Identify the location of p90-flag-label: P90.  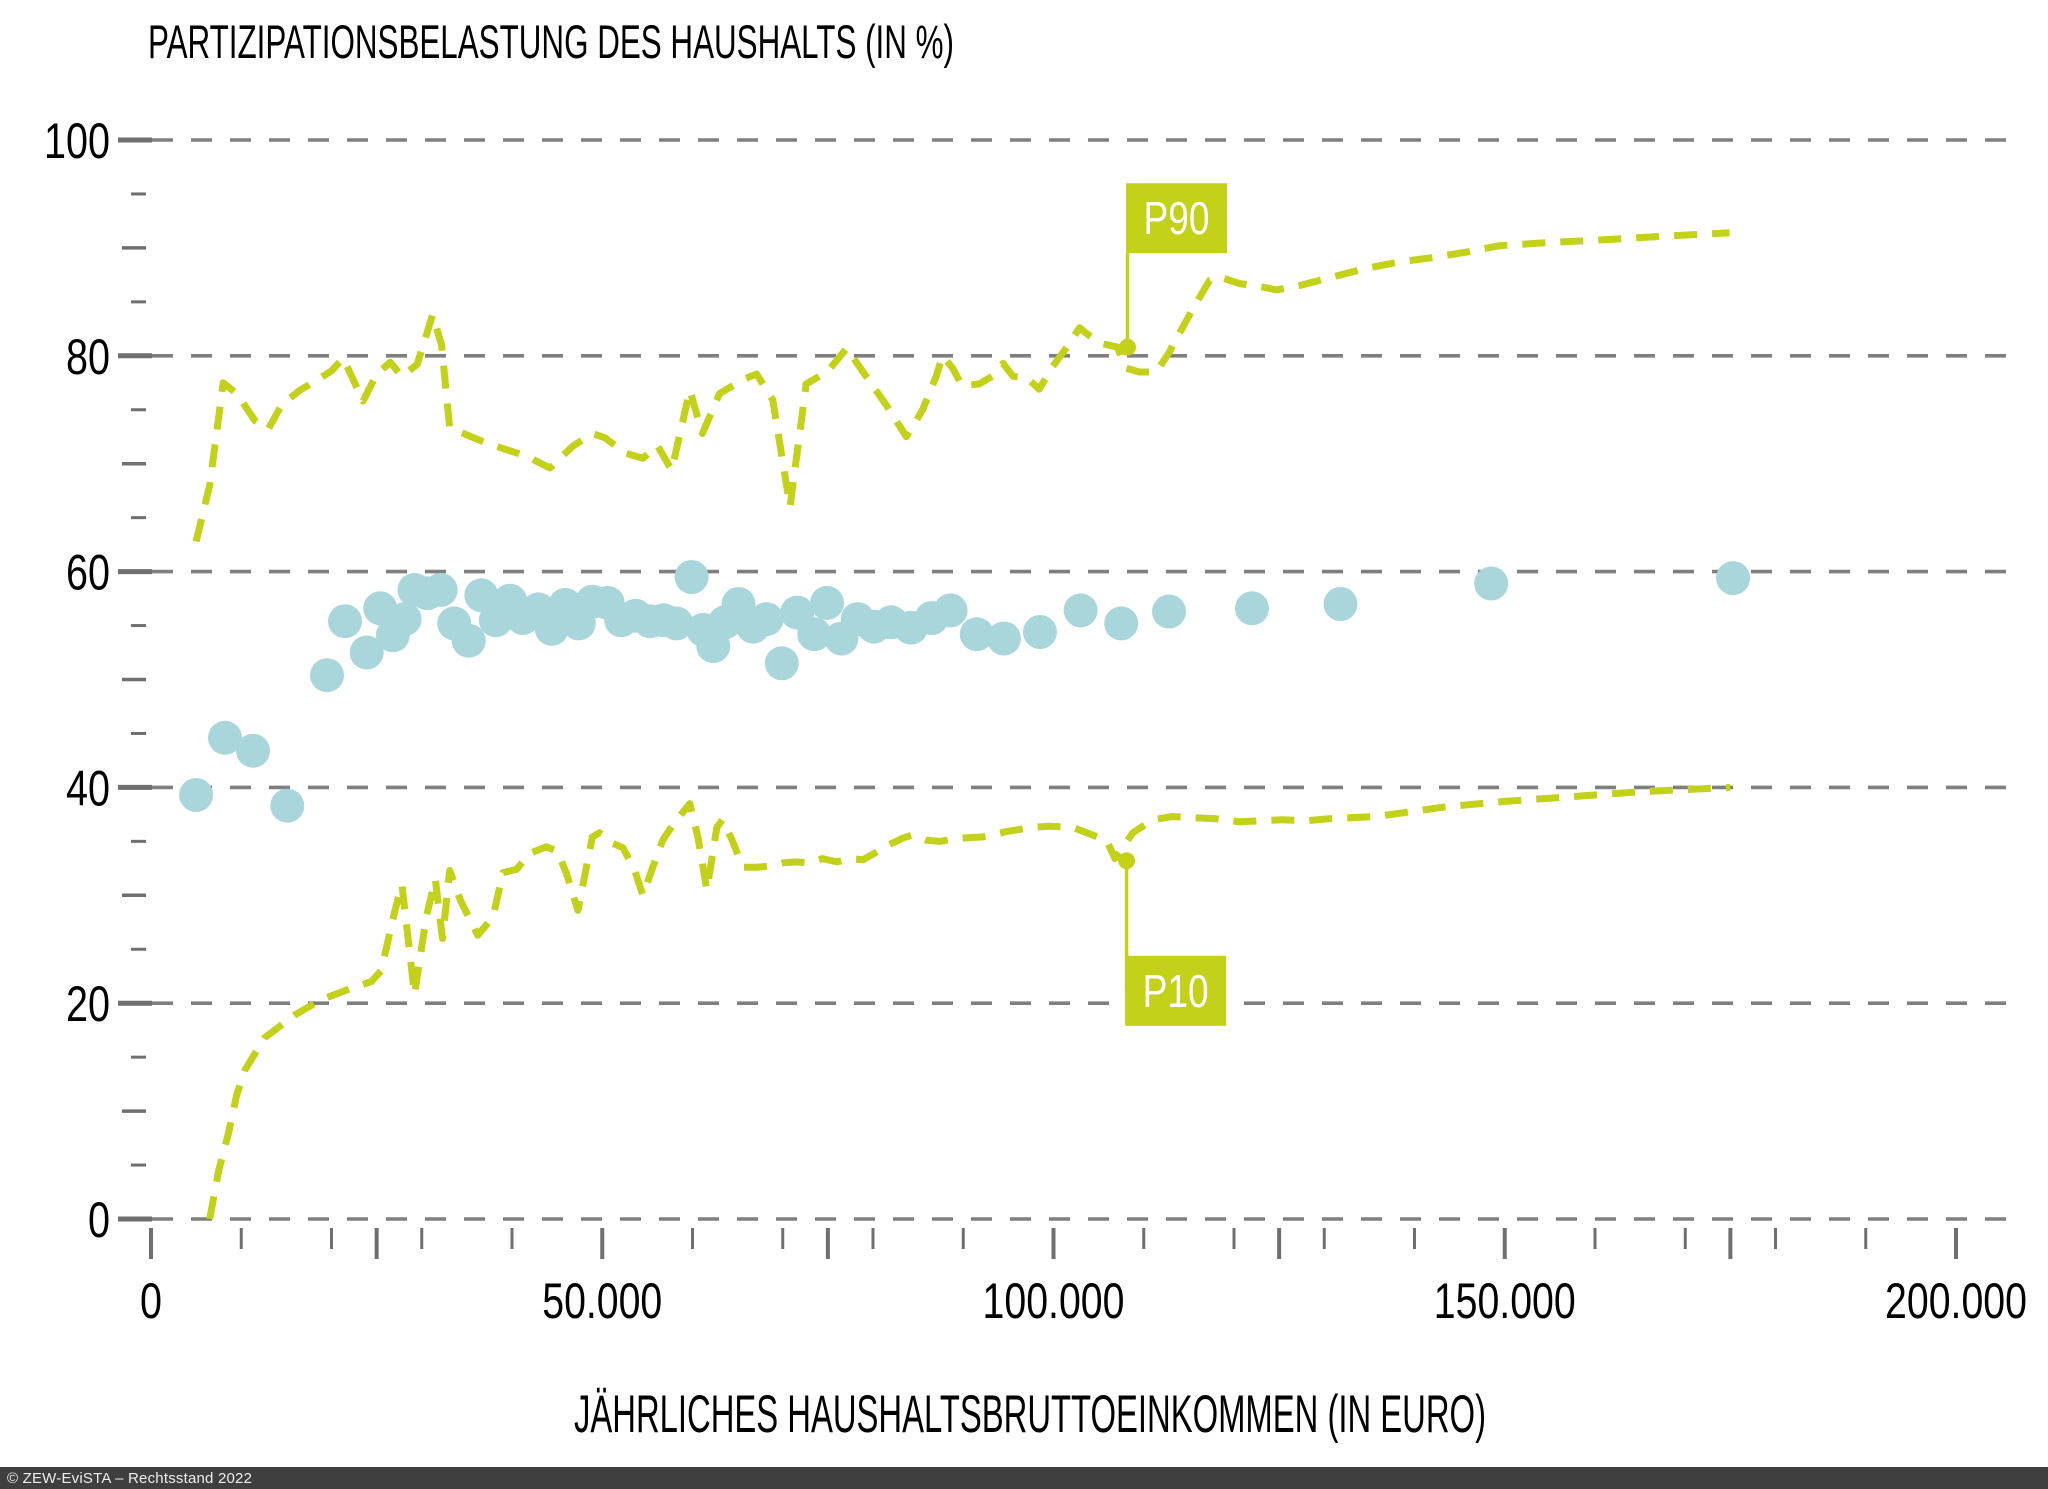
(1177, 218).